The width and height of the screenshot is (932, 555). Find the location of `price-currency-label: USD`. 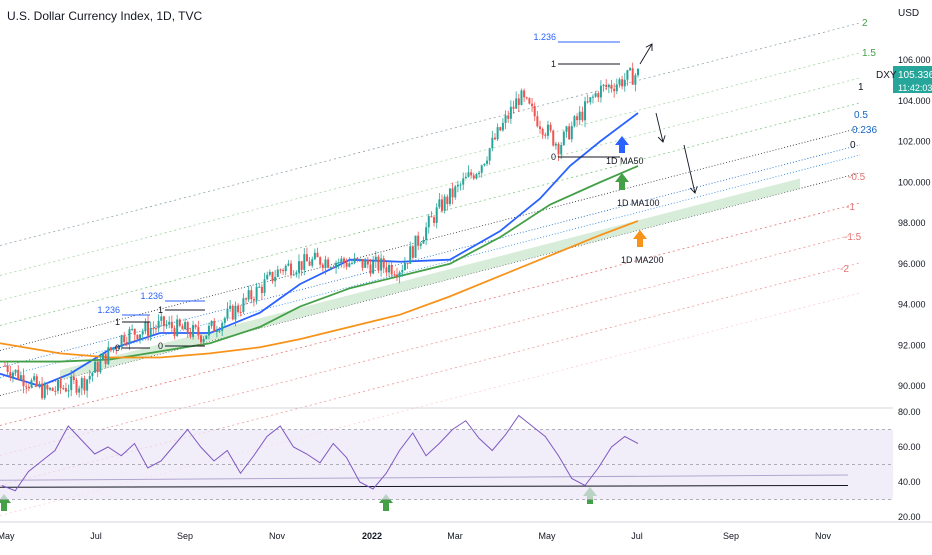

price-currency-label: USD is located at coordinates (908, 13).